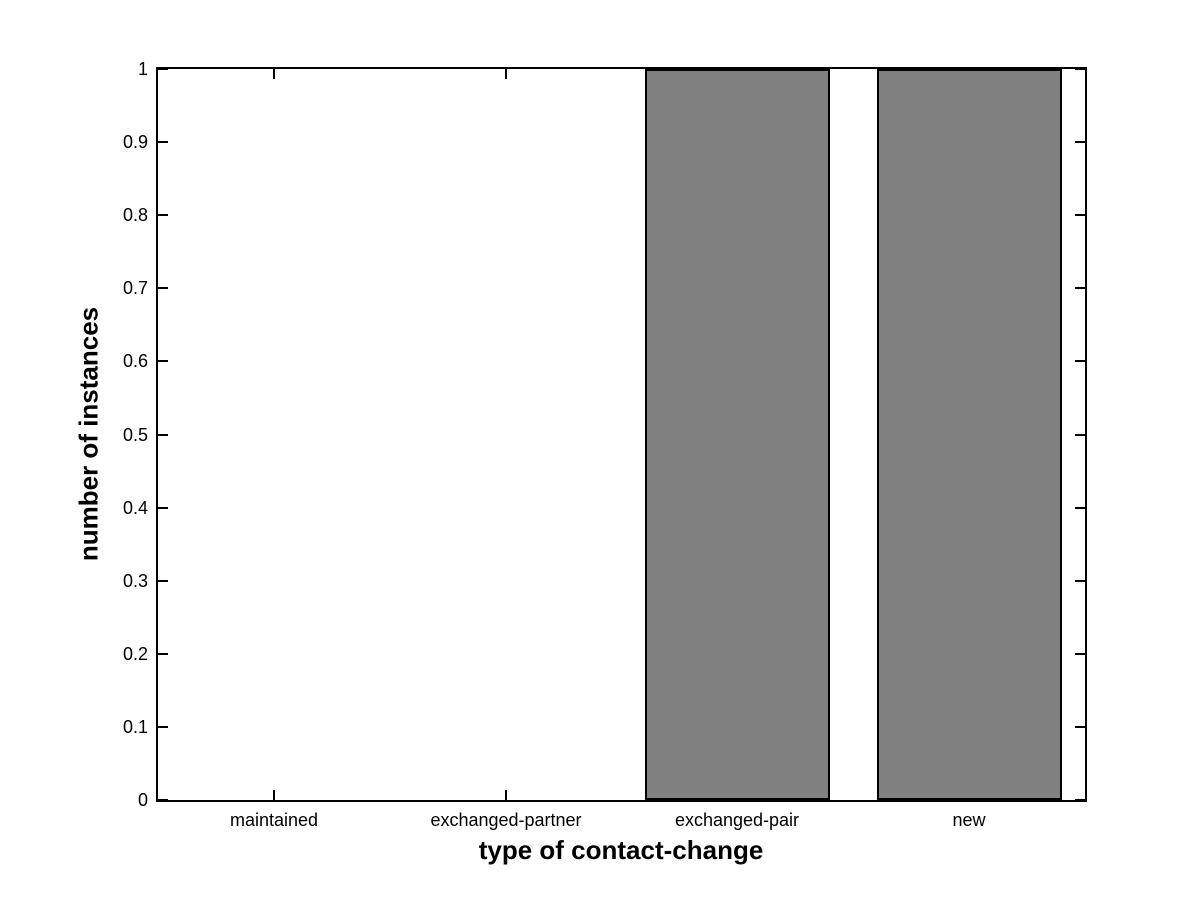 The width and height of the screenshot is (1201, 901). Describe the element at coordinates (135, 142) in the screenshot. I see `y-tick-label: 0.9` at that location.